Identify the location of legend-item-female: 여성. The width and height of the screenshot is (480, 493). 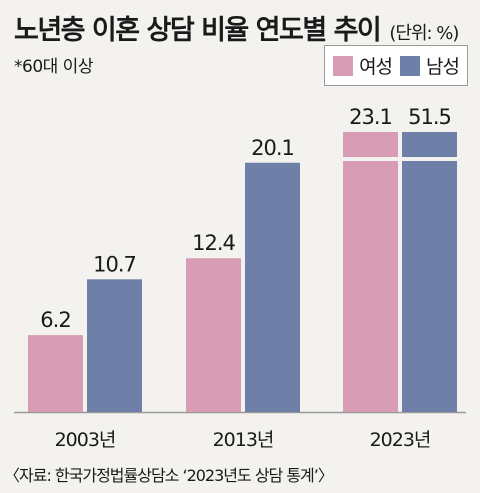
(363, 65).